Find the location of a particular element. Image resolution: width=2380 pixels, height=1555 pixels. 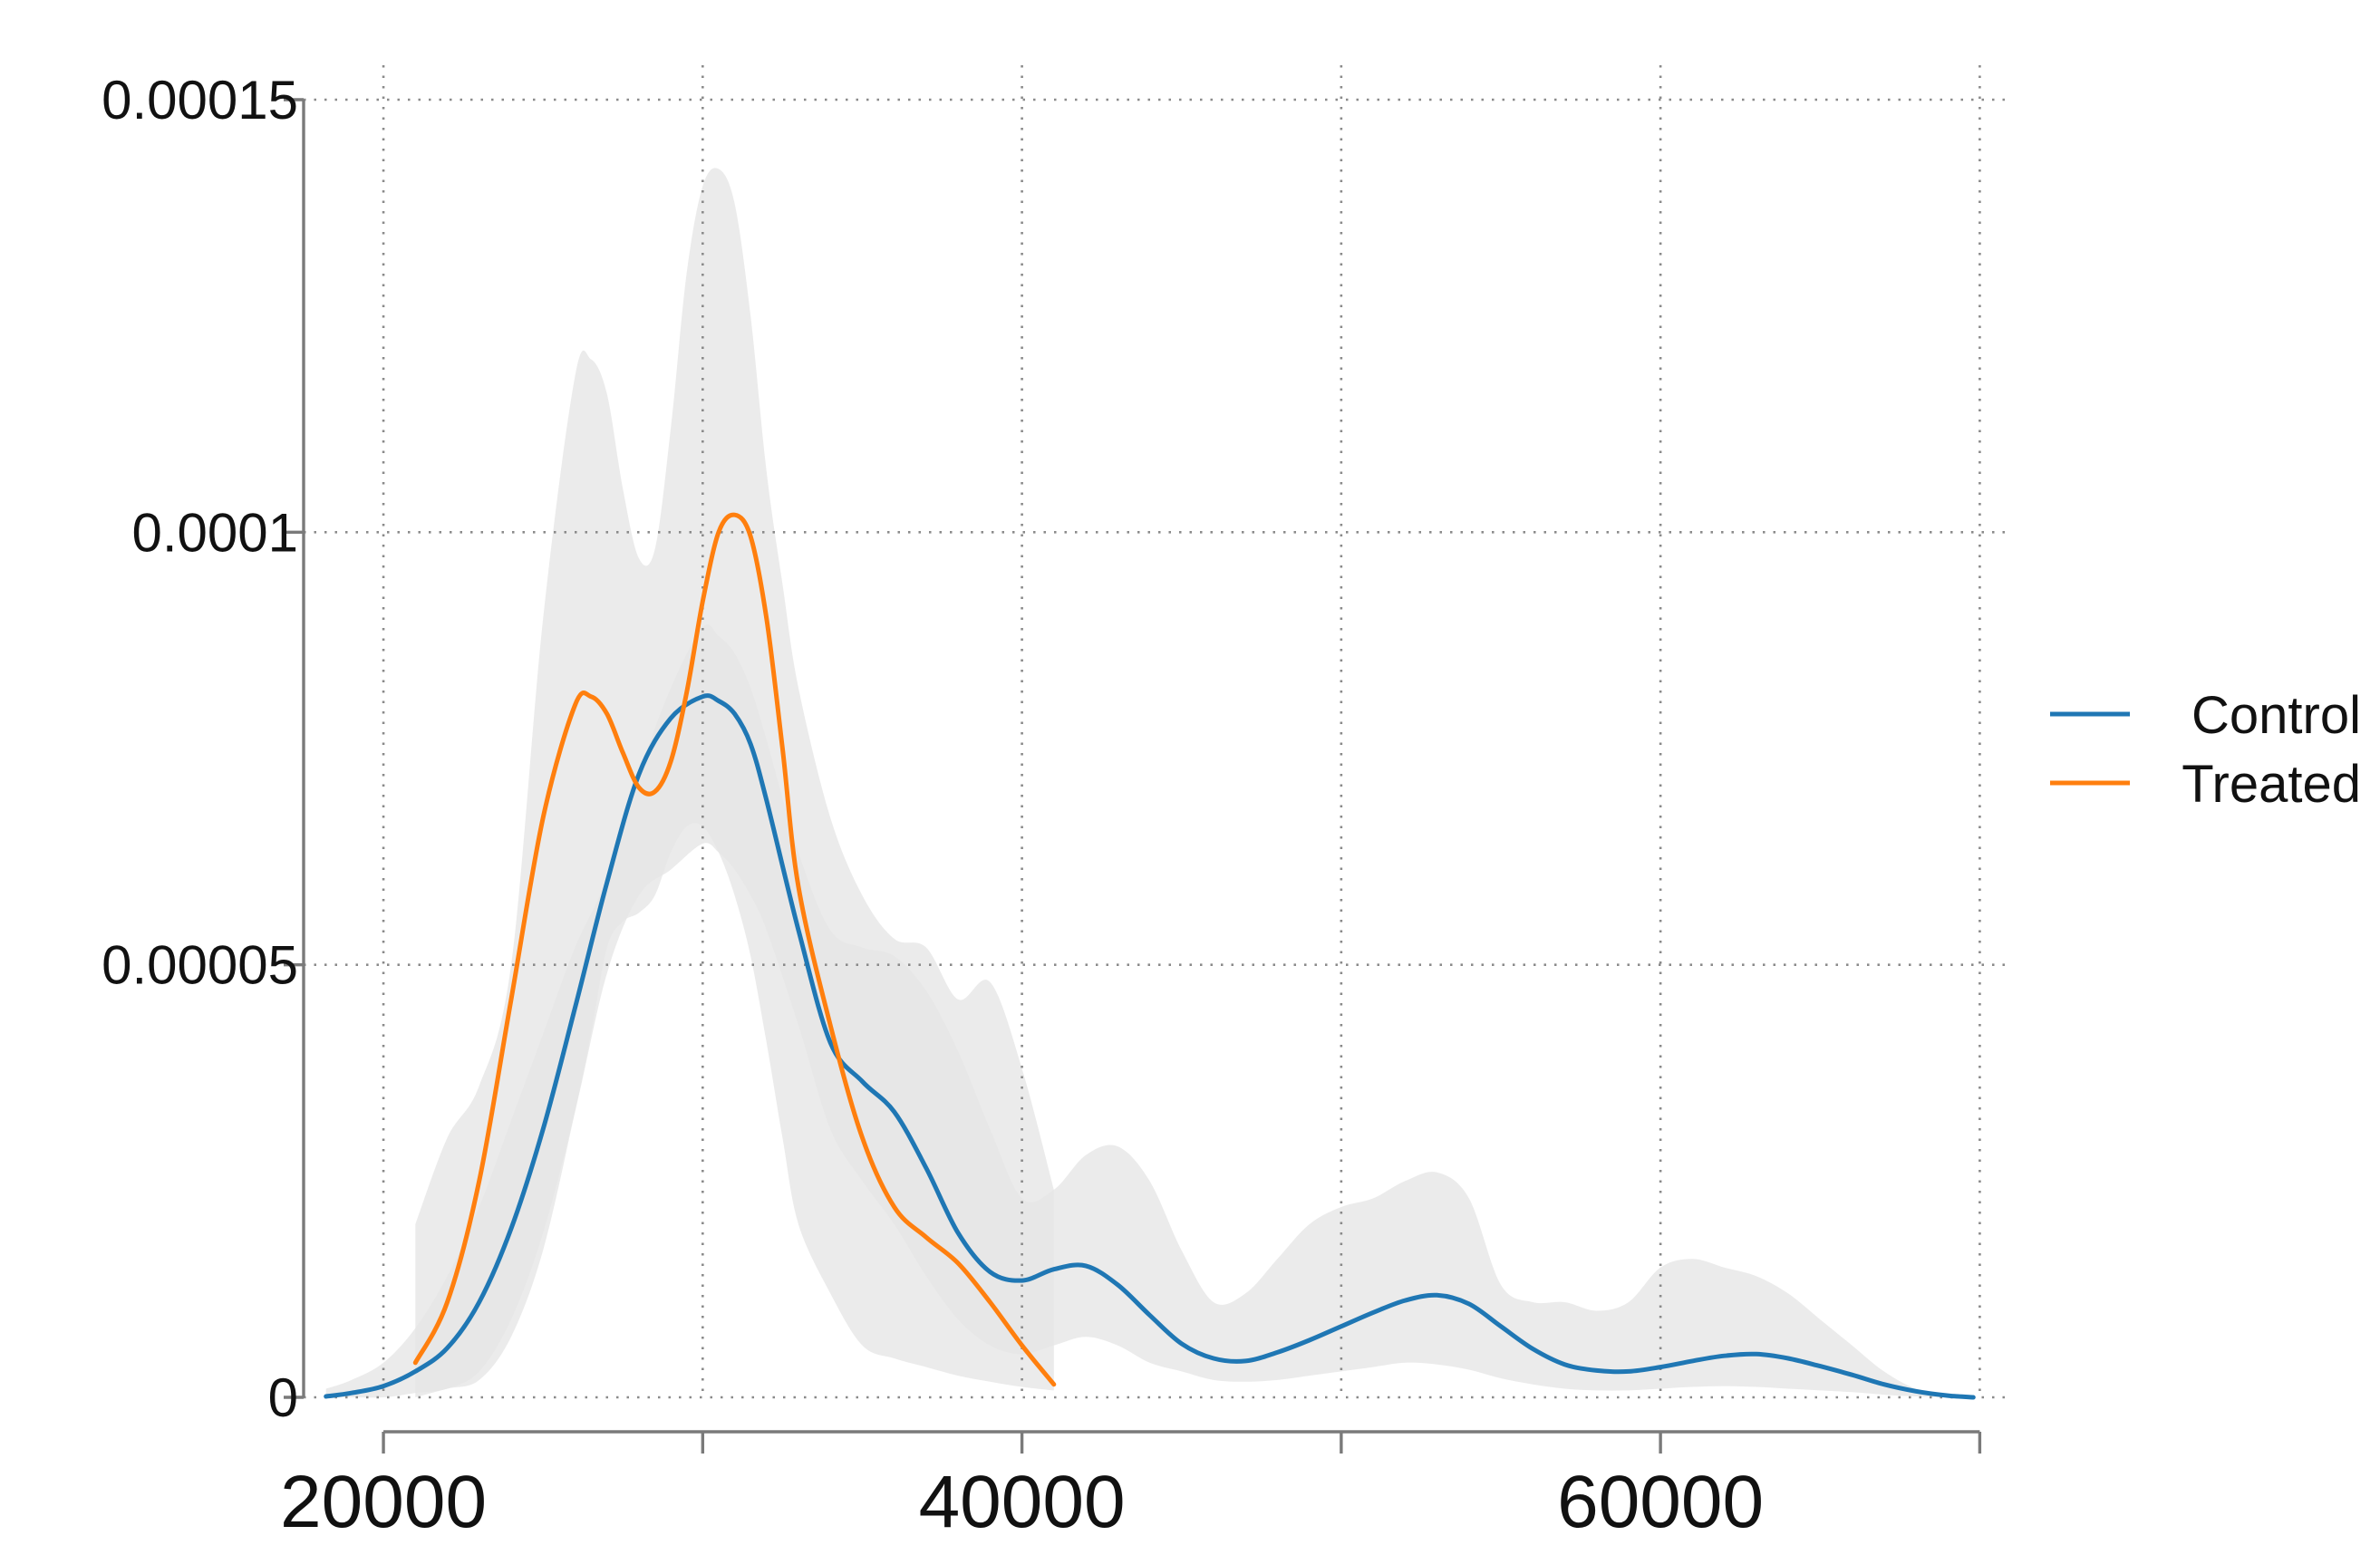

legend-item-treated: Treated is located at coordinates (2205, 784).